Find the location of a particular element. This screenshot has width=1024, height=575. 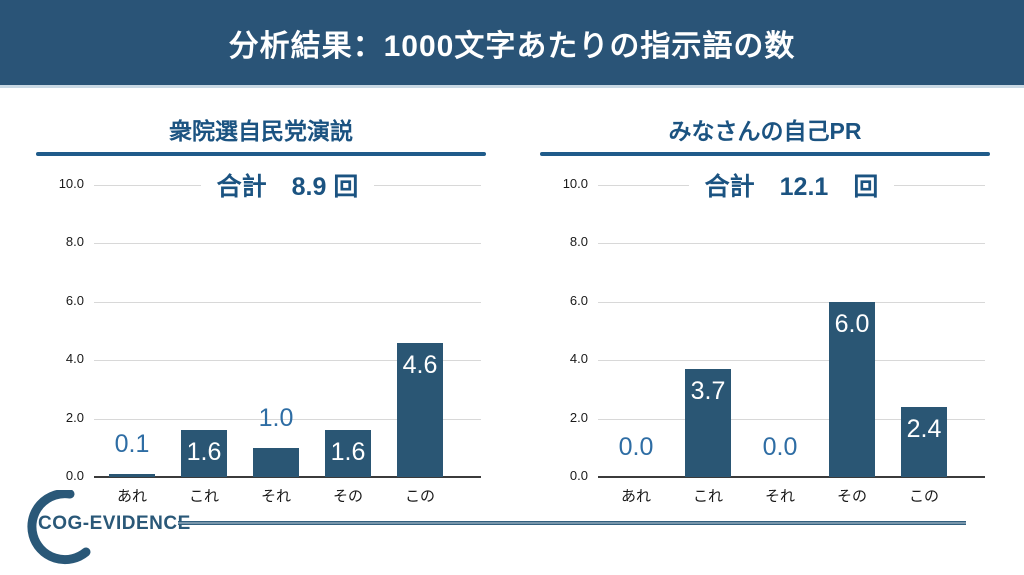

logo-text: COG-EVIDENCE is located at coordinates (114, 523).